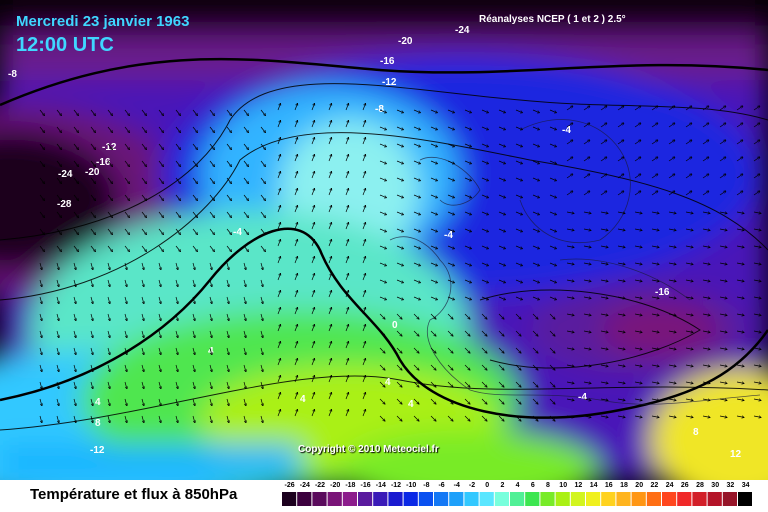 This screenshot has height=512, width=768. Describe the element at coordinates (335, 485) in the screenshot. I see `scale-tick-label: -20` at that location.